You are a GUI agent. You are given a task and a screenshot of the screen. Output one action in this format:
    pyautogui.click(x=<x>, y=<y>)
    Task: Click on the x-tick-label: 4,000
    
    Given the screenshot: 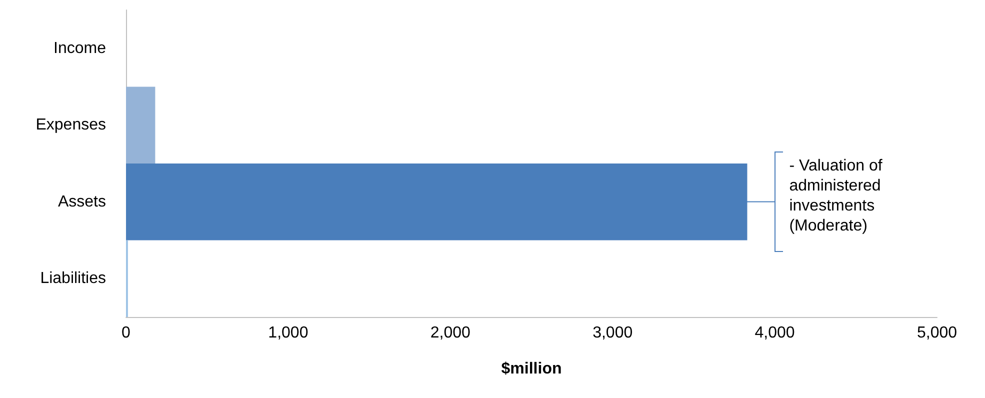 What is the action you would take?
    pyautogui.click(x=774, y=333)
    